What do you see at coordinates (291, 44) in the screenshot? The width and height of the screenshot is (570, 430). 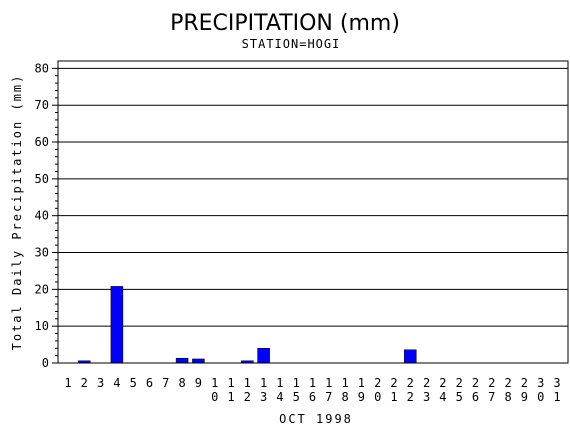 I see `chart-subtitle: STATION=HOGI` at bounding box center [291, 44].